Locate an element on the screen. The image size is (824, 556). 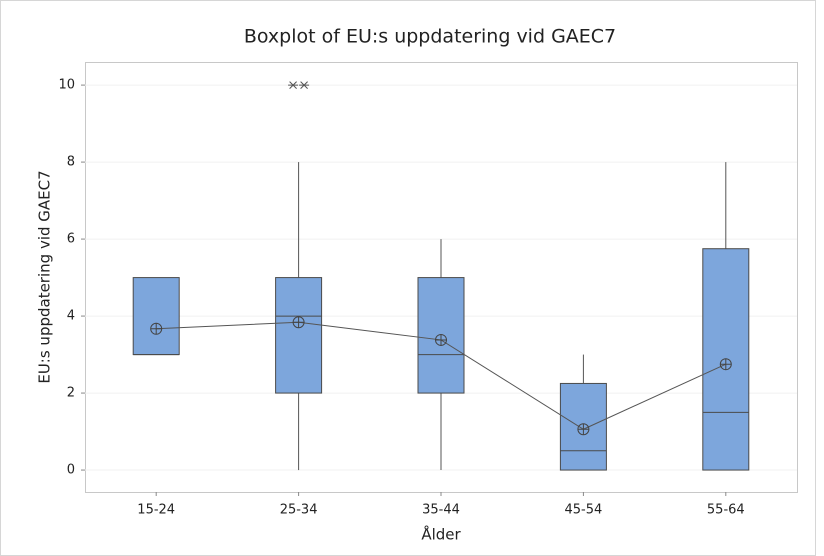
y-tick-label: 10 is located at coordinates (66, 85).